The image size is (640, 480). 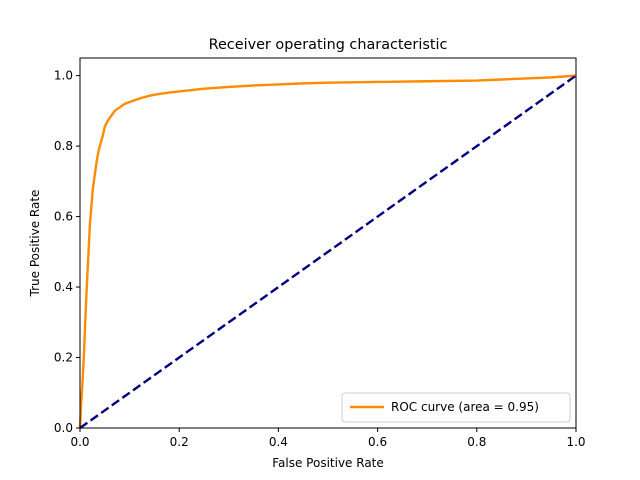 I want to click on x-axis-label: False Positive Rate, so click(x=328, y=463).